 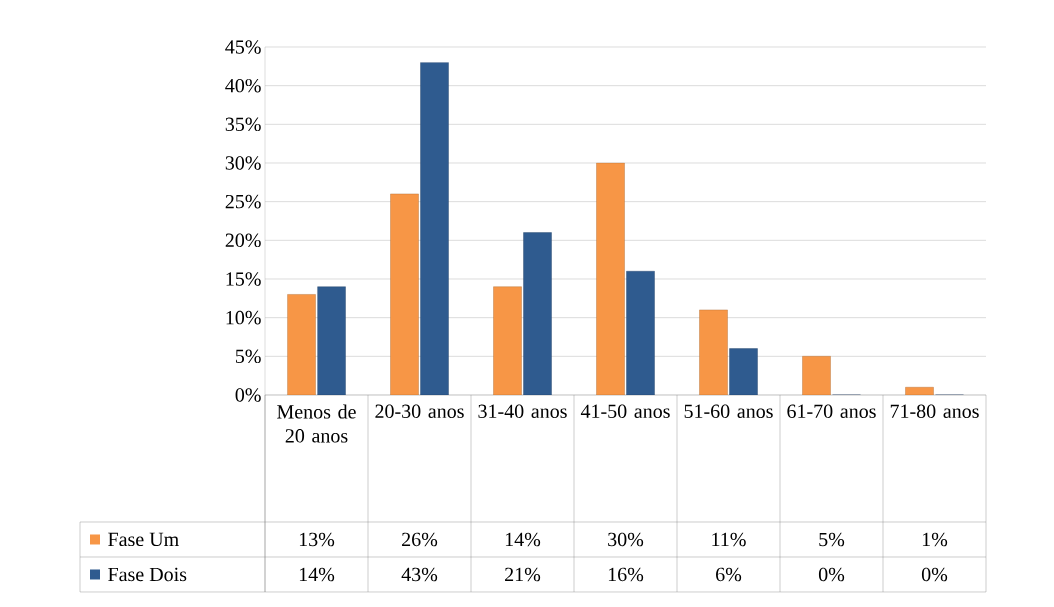 I want to click on data-label: 11%, so click(x=729, y=539).